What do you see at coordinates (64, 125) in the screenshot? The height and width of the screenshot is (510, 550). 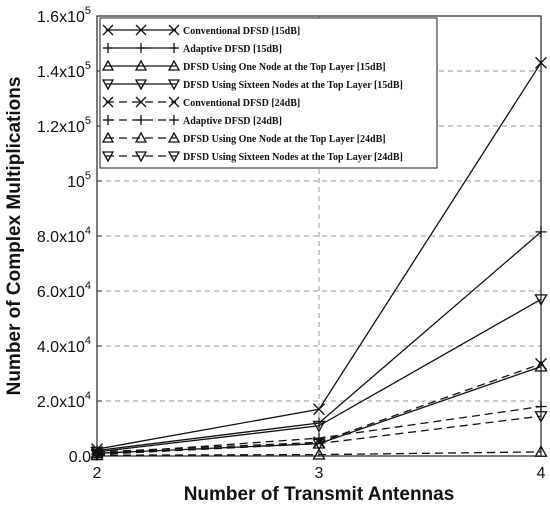 I see `y-tick-label: 1.2x10⁵` at bounding box center [64, 125].